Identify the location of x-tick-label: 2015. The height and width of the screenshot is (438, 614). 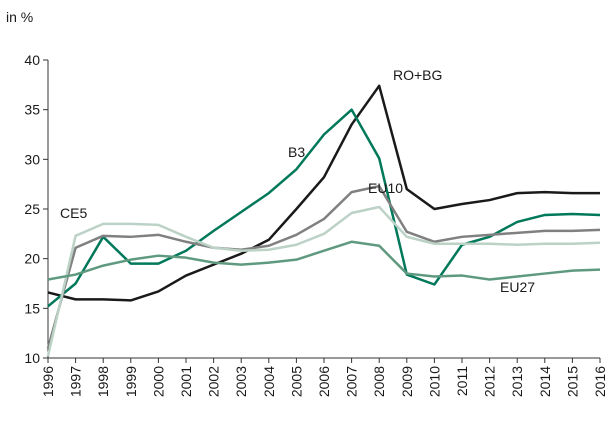
(572, 381).